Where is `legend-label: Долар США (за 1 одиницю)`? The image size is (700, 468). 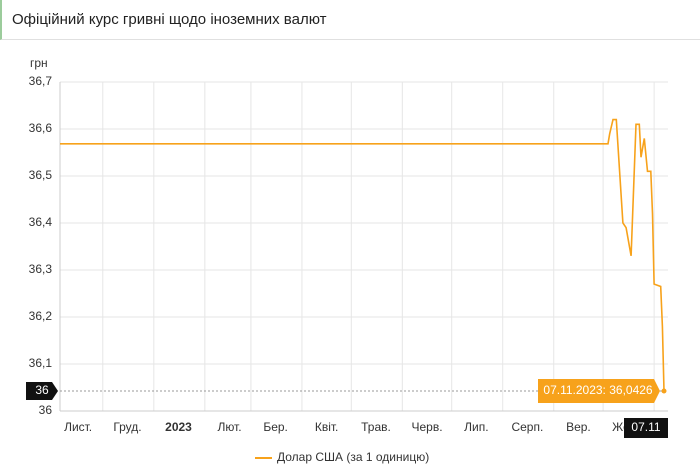 legend-label: Долар США (за 1 одиницю) is located at coordinates (353, 457).